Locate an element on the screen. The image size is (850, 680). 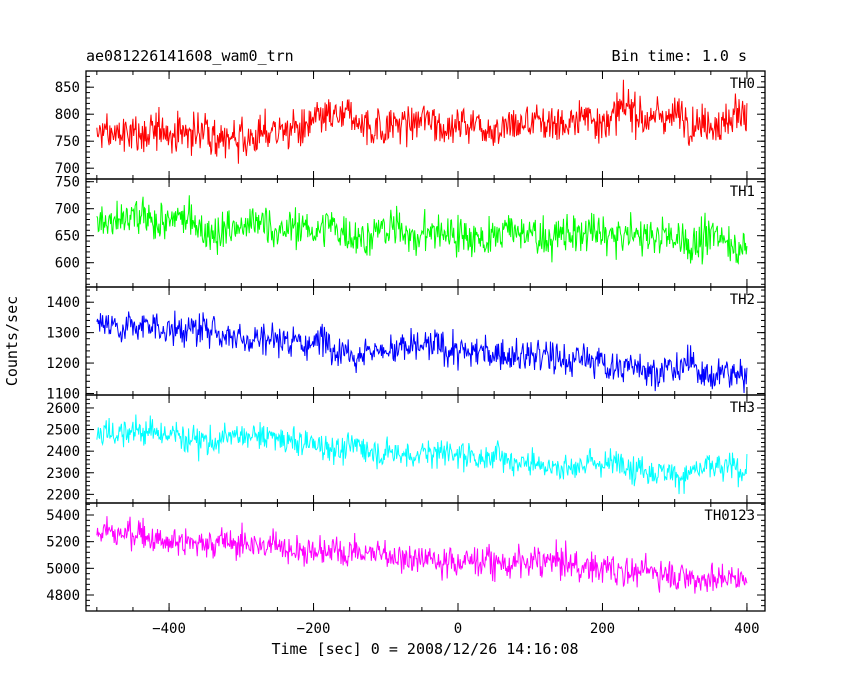
y-tick-label: 1200 is located at coordinates (63, 364).